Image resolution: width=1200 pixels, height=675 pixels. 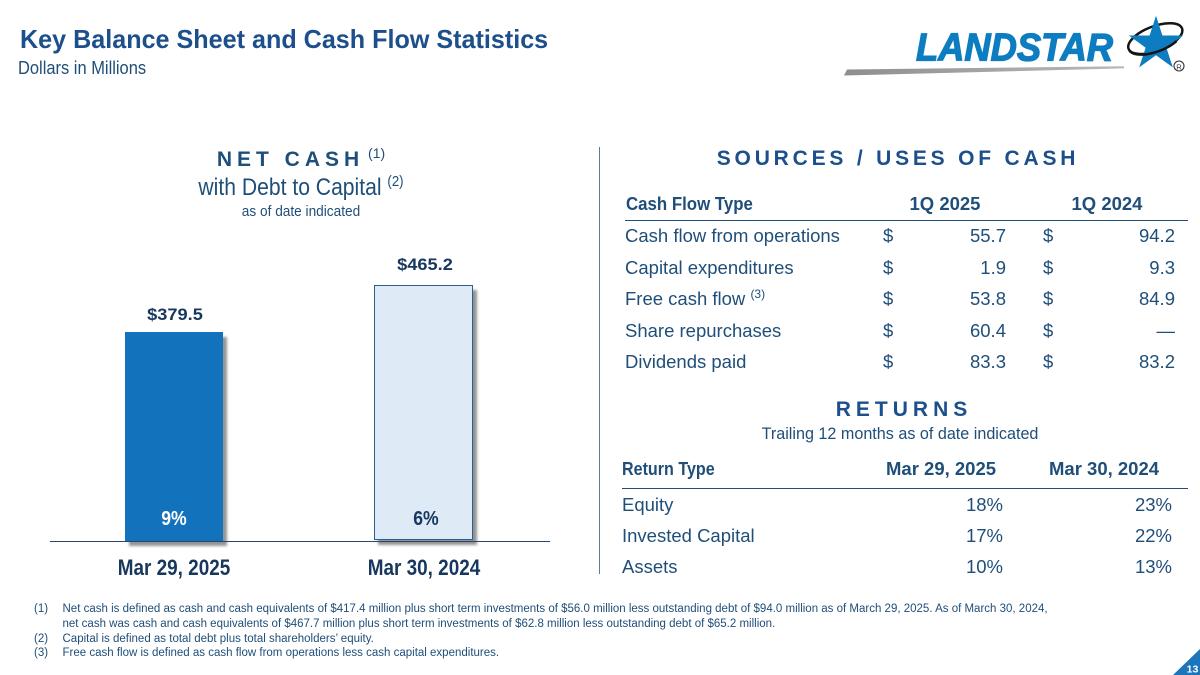 What do you see at coordinates (1193, 669) in the screenshot?
I see `svg-text: 13` at bounding box center [1193, 669].